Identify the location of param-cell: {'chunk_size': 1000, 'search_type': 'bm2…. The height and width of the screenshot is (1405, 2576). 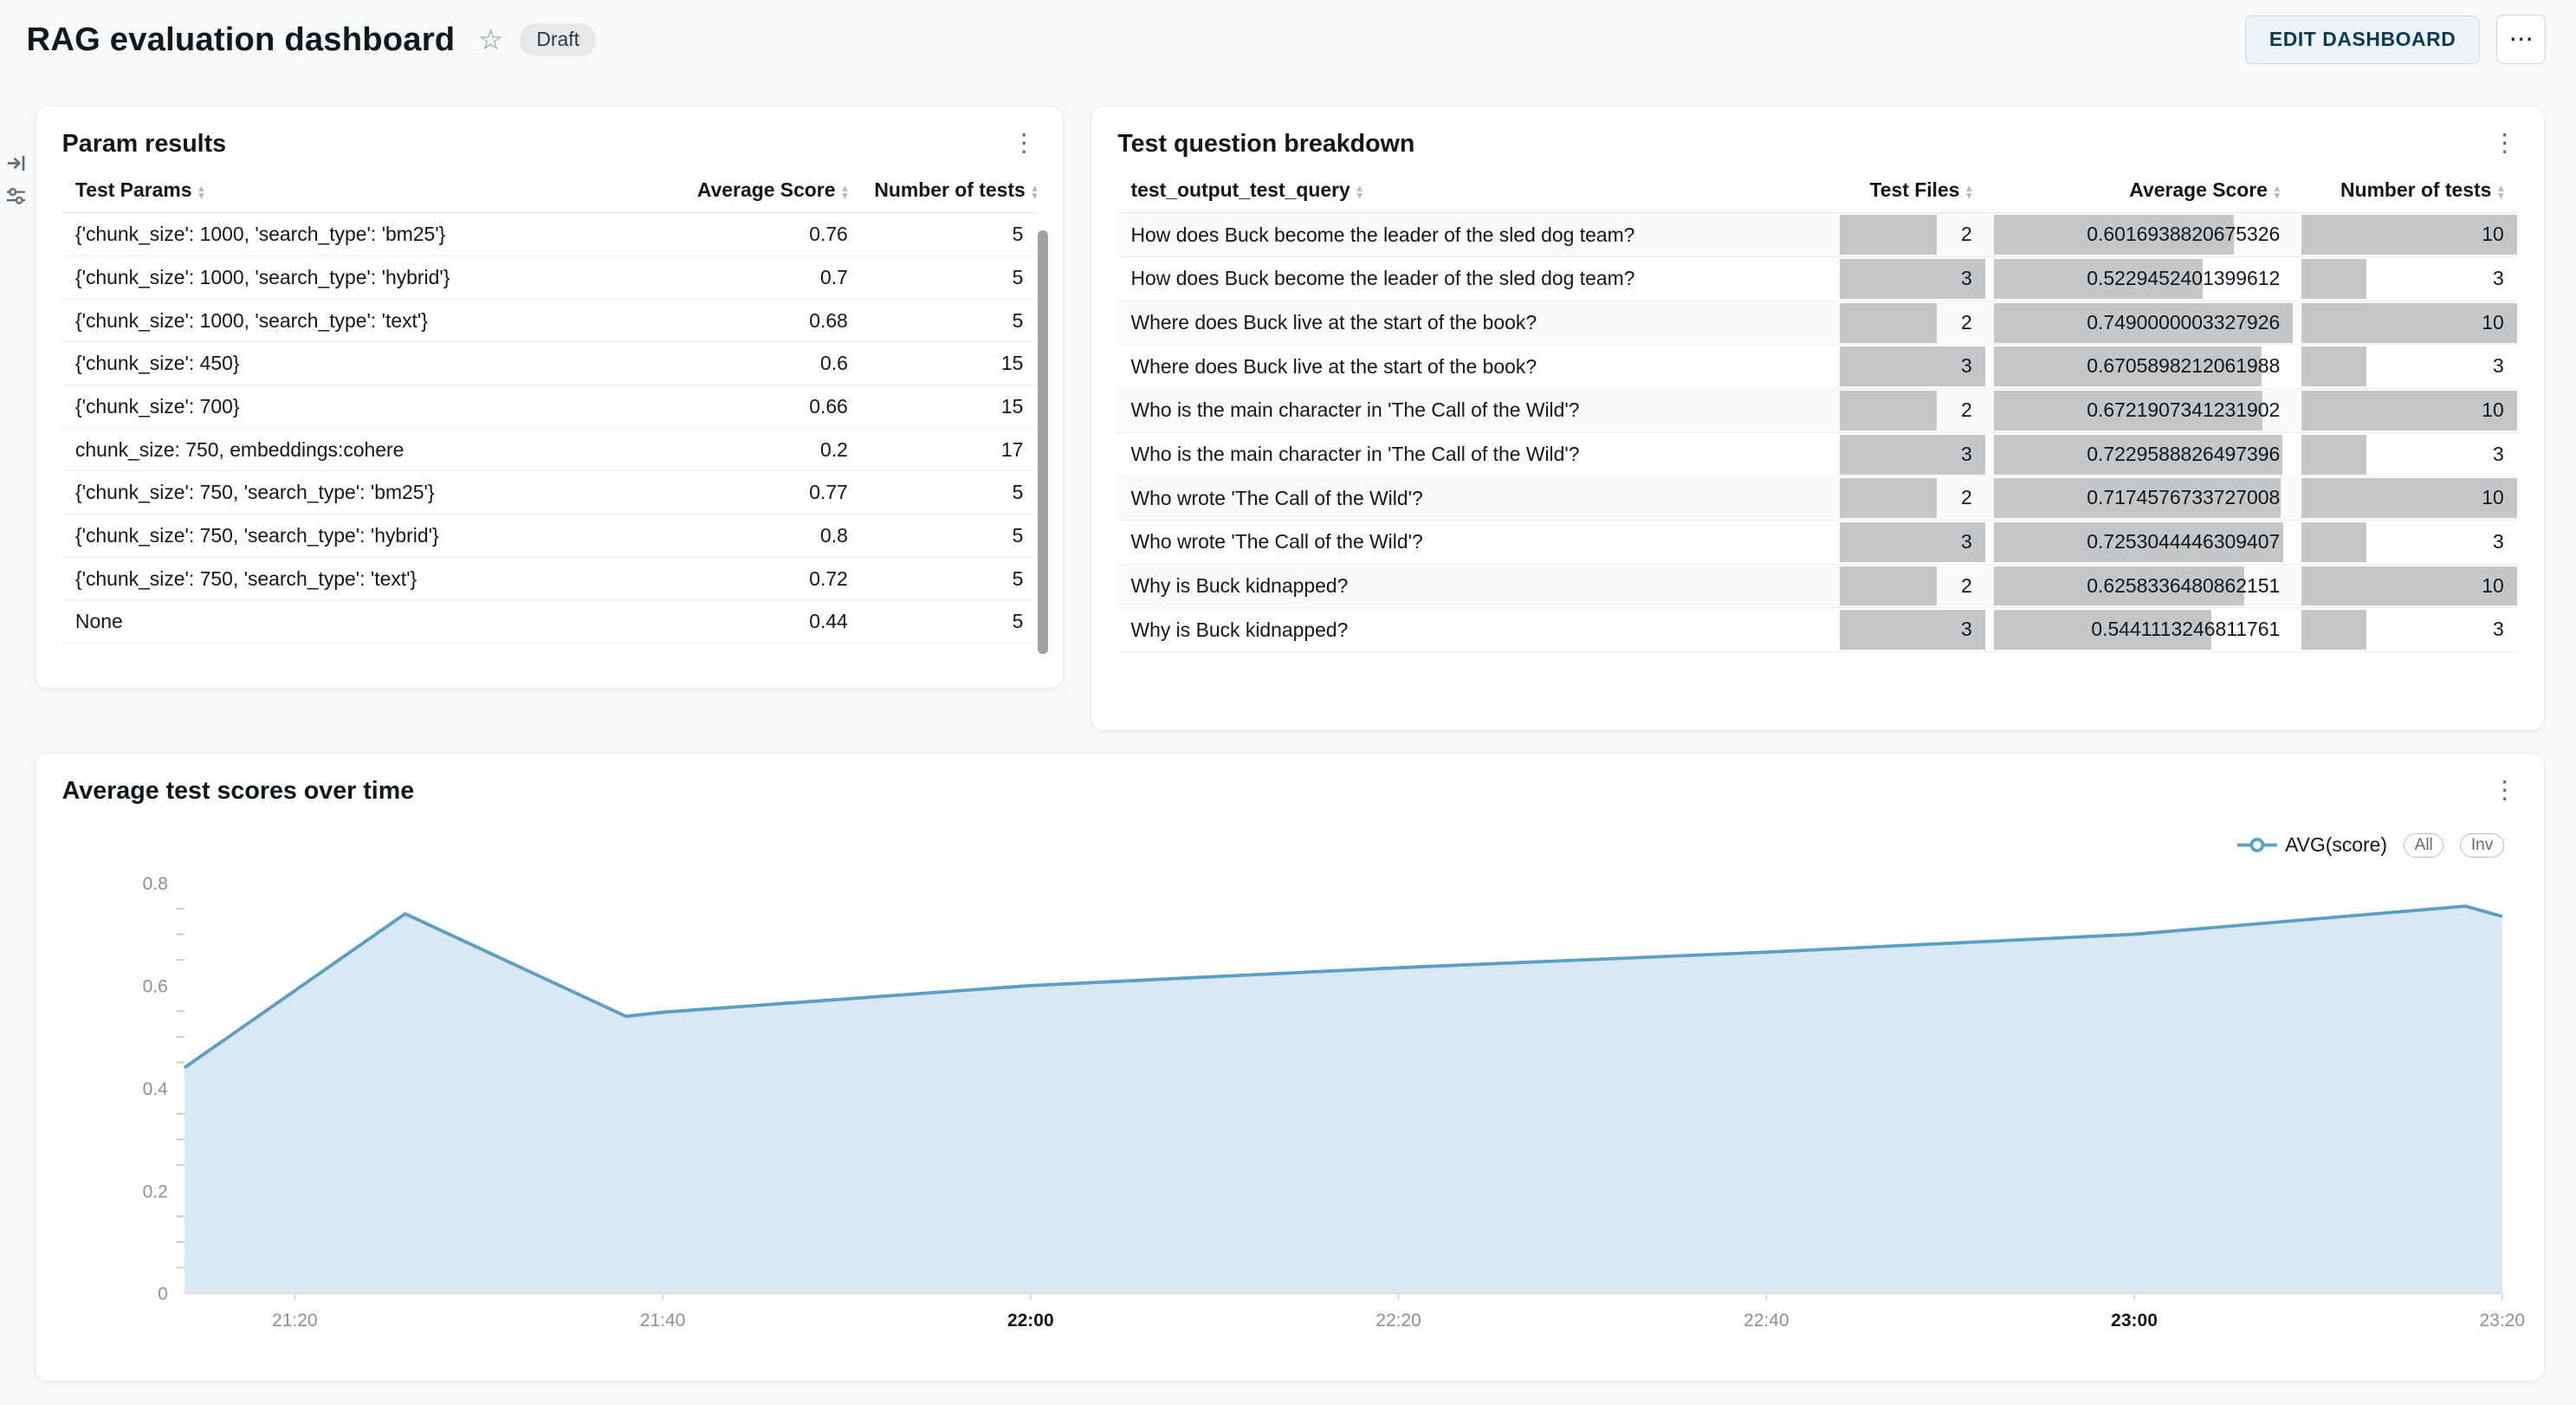
(344, 234).